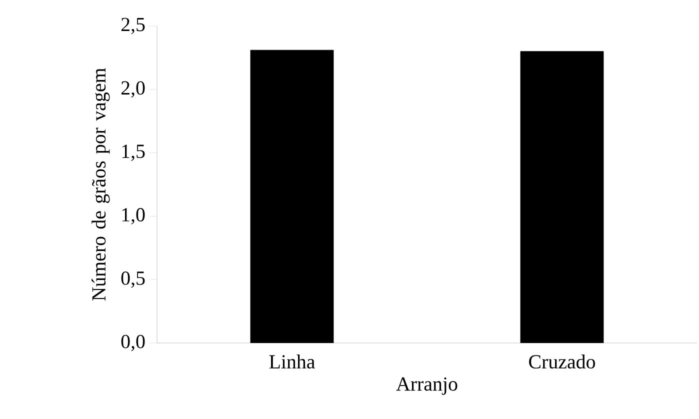 This screenshot has width=699, height=419. I want to click on y-tick-label: 1,0, so click(133, 216).